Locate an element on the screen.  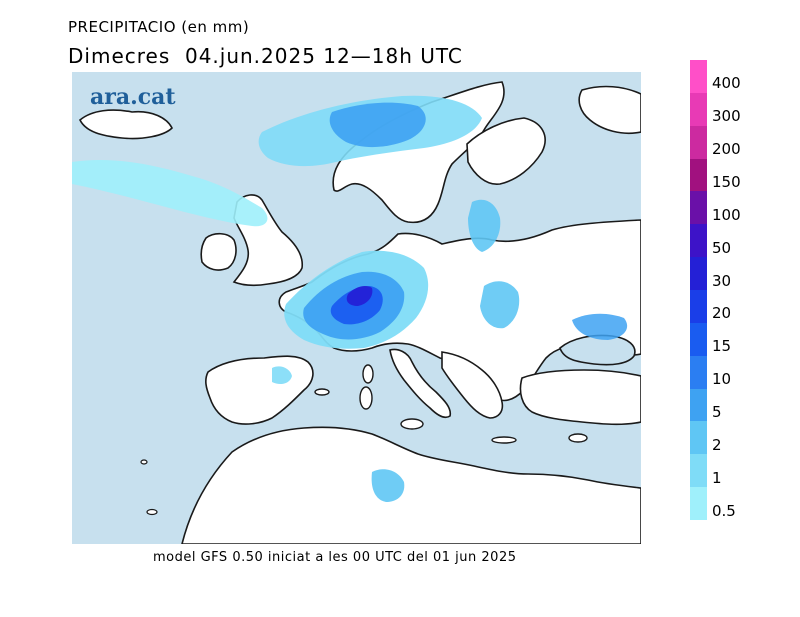
legend-label: 15 is located at coordinates (722, 346).